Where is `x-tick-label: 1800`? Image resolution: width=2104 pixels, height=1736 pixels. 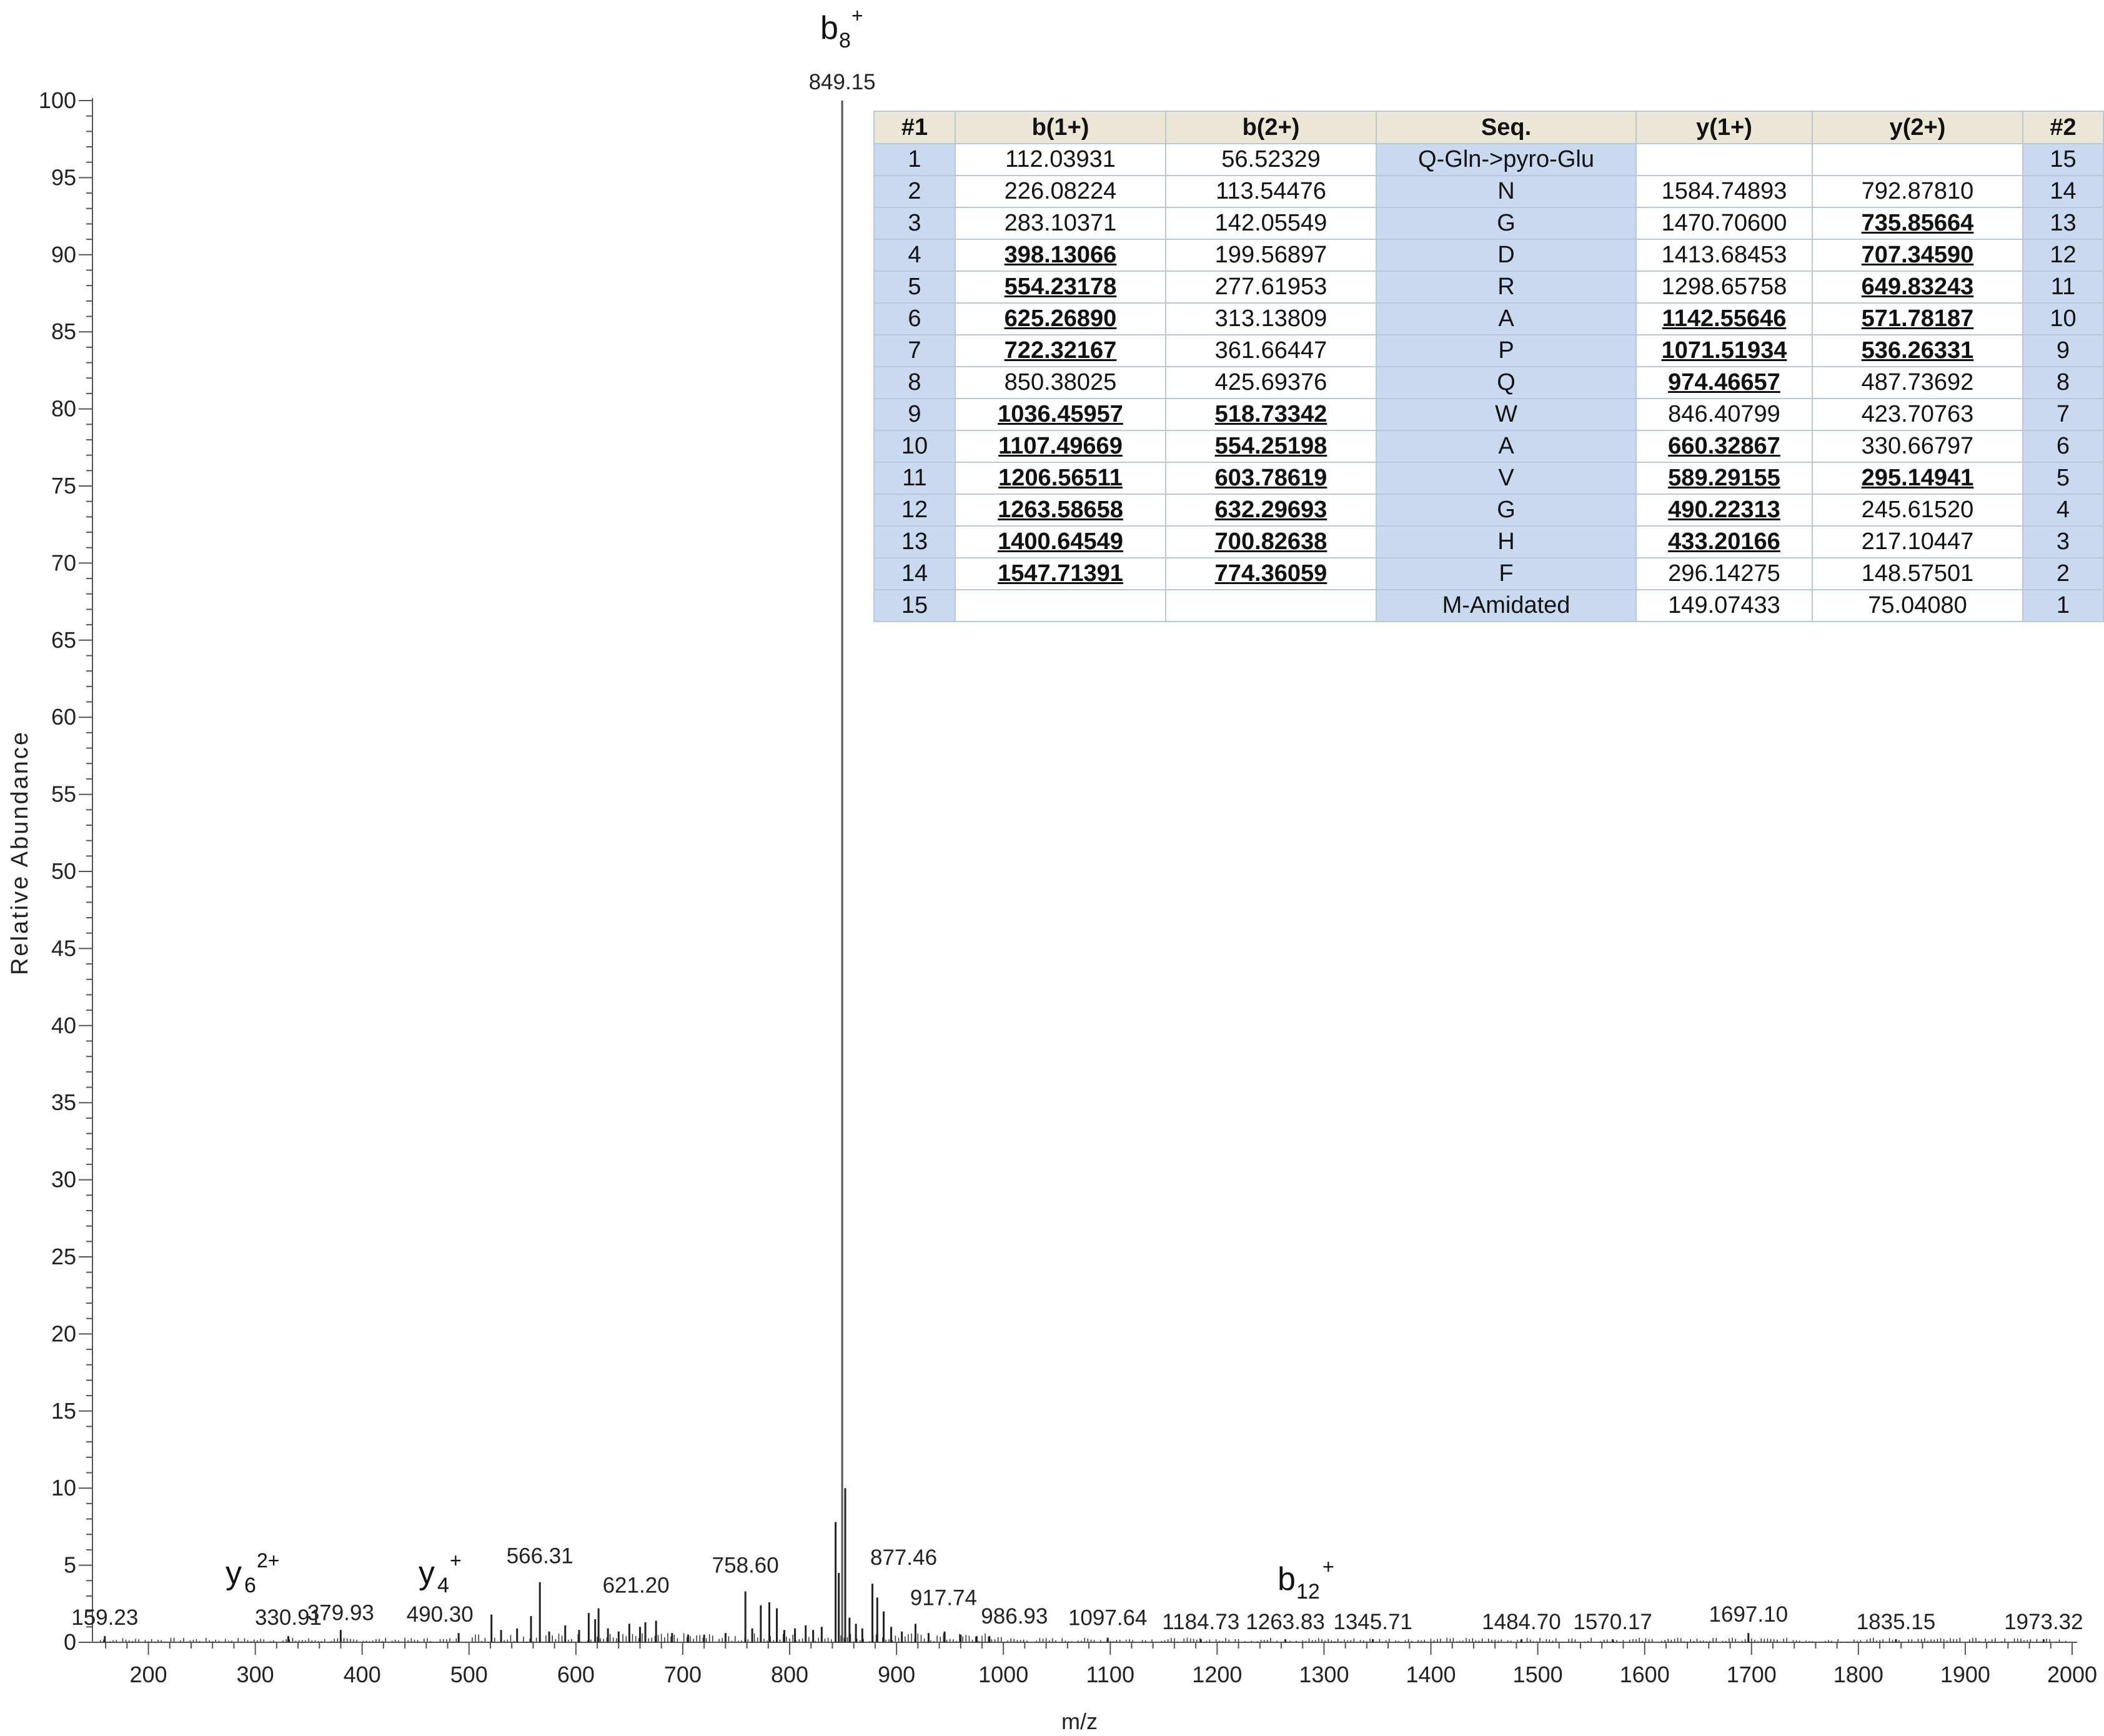
x-tick-label: 1800 is located at coordinates (1858, 1674).